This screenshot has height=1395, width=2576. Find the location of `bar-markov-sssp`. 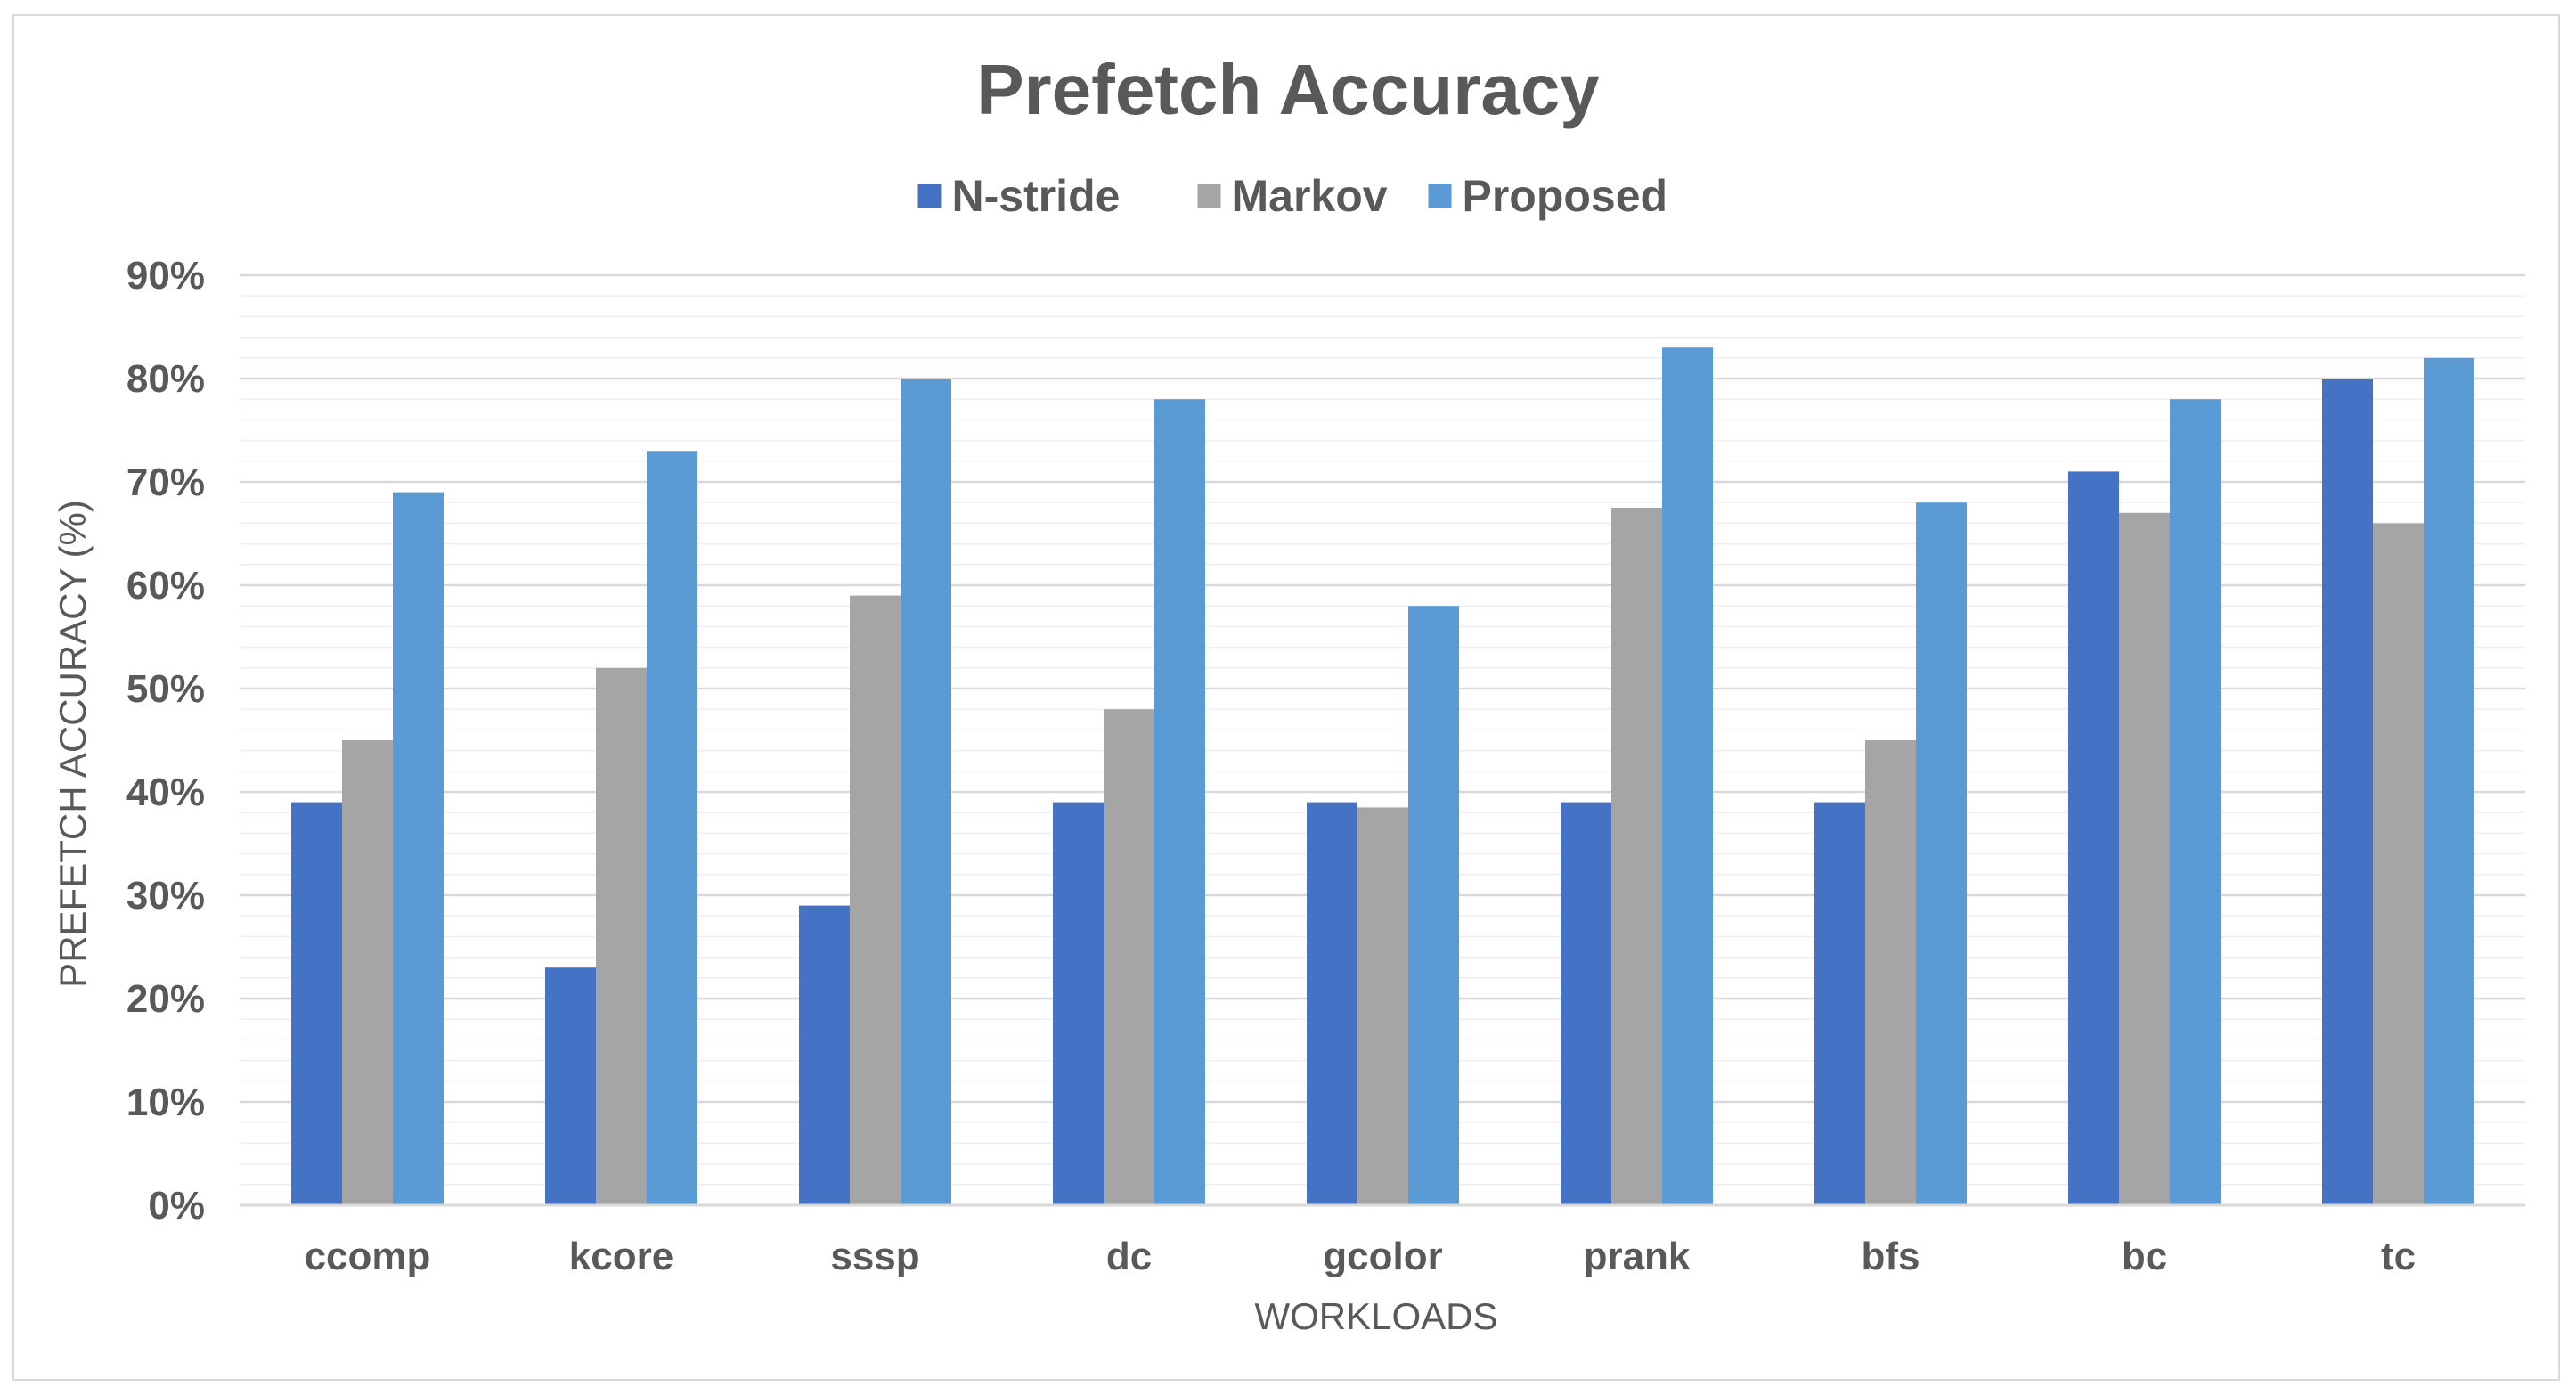

bar-markov-sssp is located at coordinates (876, 900).